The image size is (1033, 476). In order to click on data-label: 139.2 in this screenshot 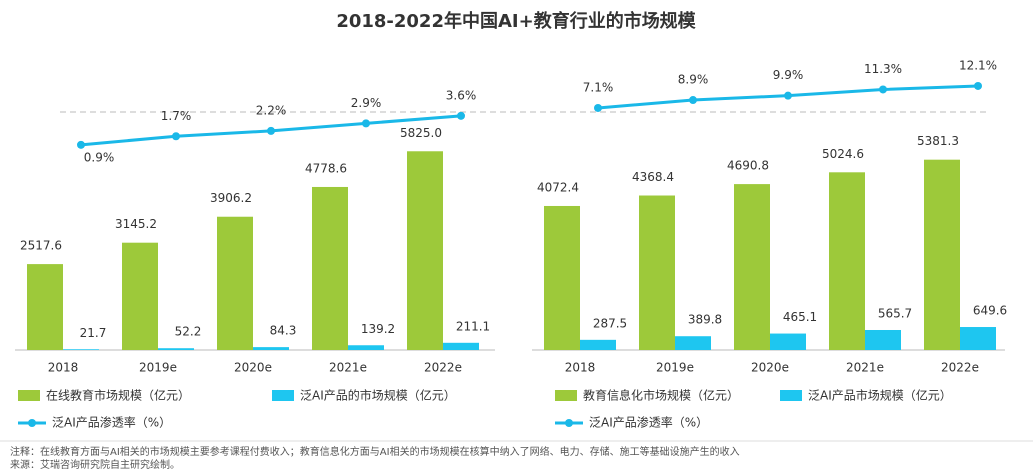, I will do `click(378, 329)`.